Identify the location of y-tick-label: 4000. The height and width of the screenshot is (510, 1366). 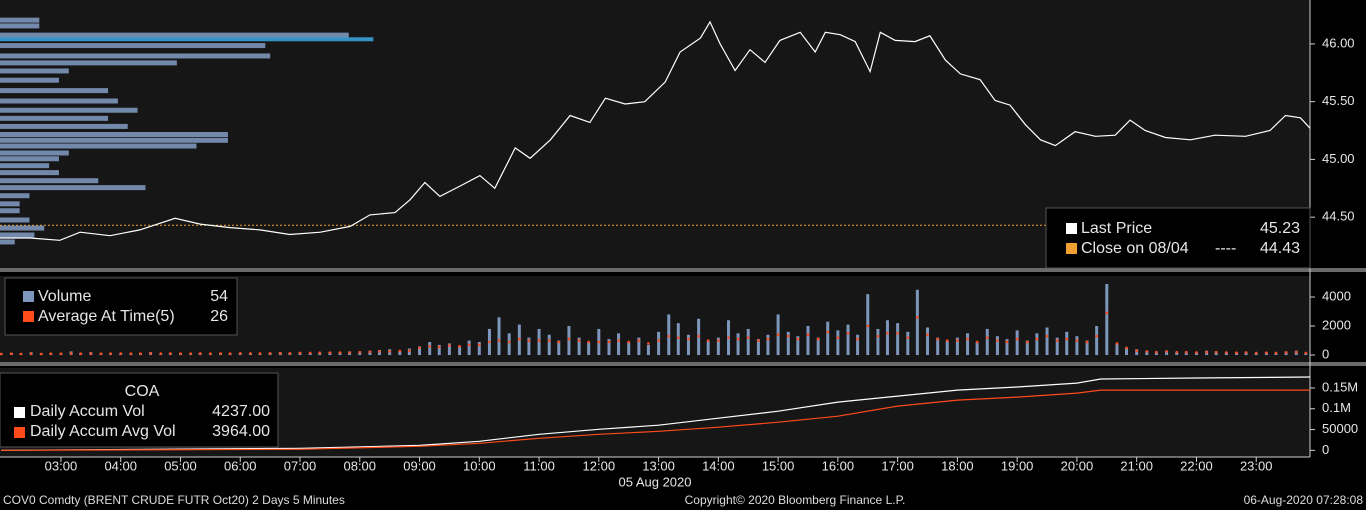
(1336, 295).